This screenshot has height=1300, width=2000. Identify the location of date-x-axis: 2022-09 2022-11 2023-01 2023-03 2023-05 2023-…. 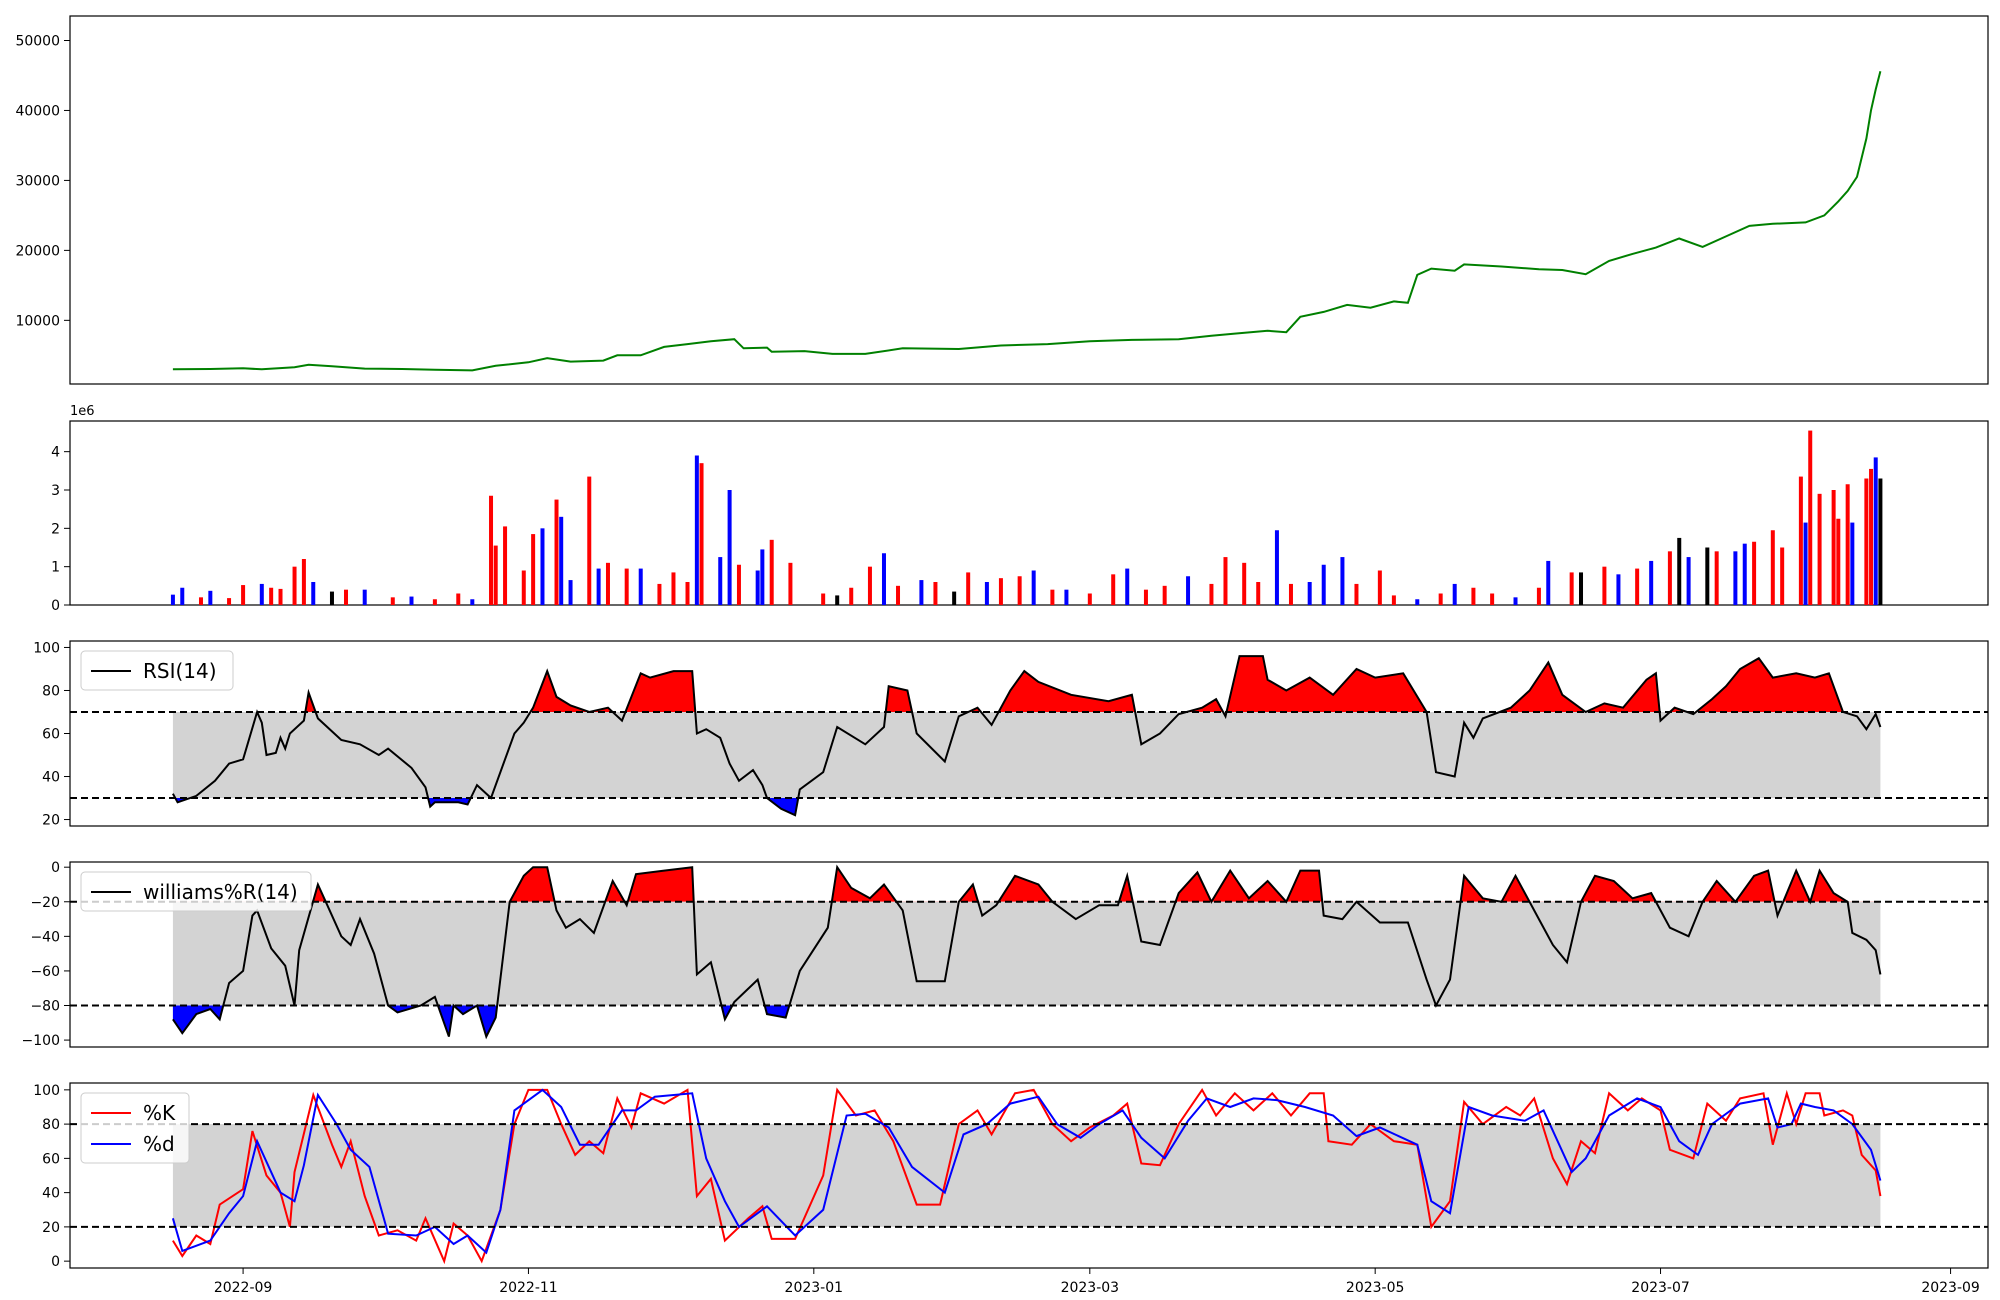
(1097, 1282).